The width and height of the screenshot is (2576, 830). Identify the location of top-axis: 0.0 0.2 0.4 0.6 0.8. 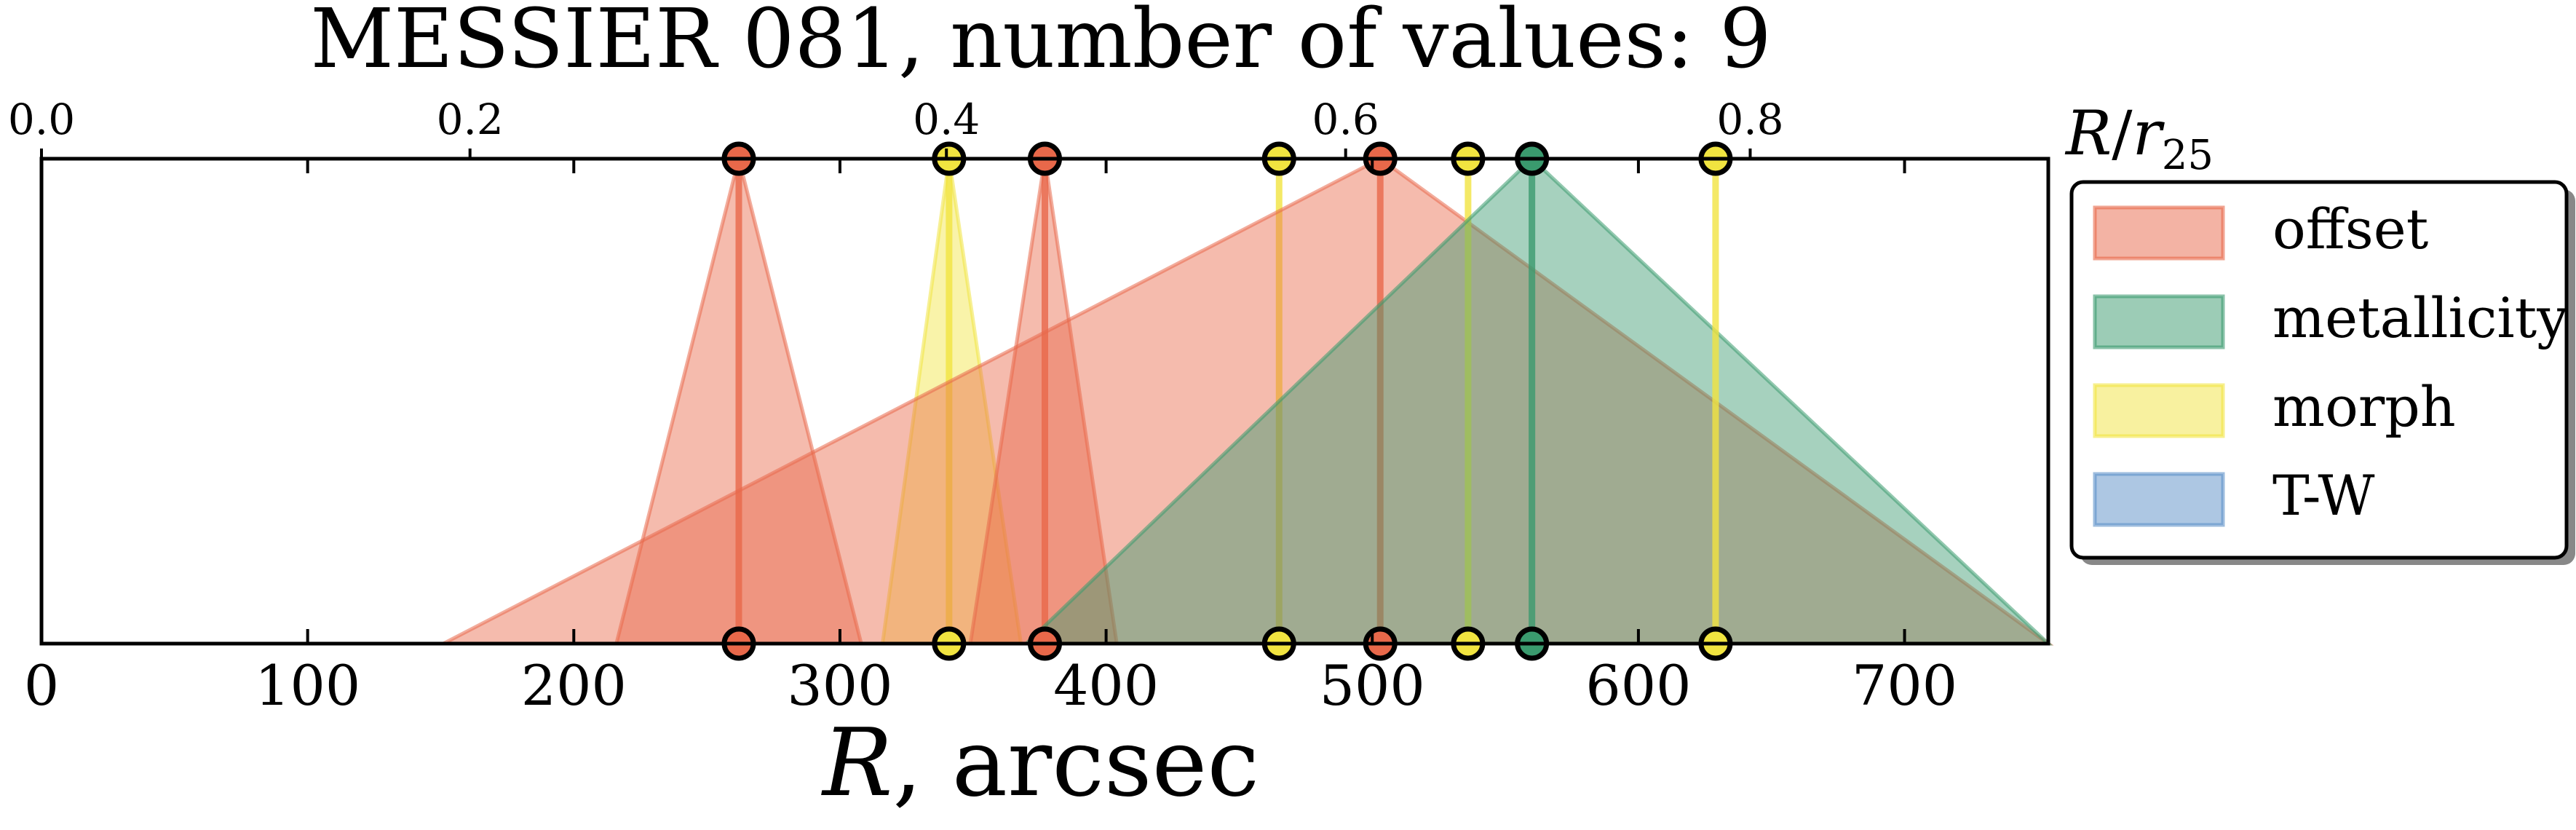
(896, 127).